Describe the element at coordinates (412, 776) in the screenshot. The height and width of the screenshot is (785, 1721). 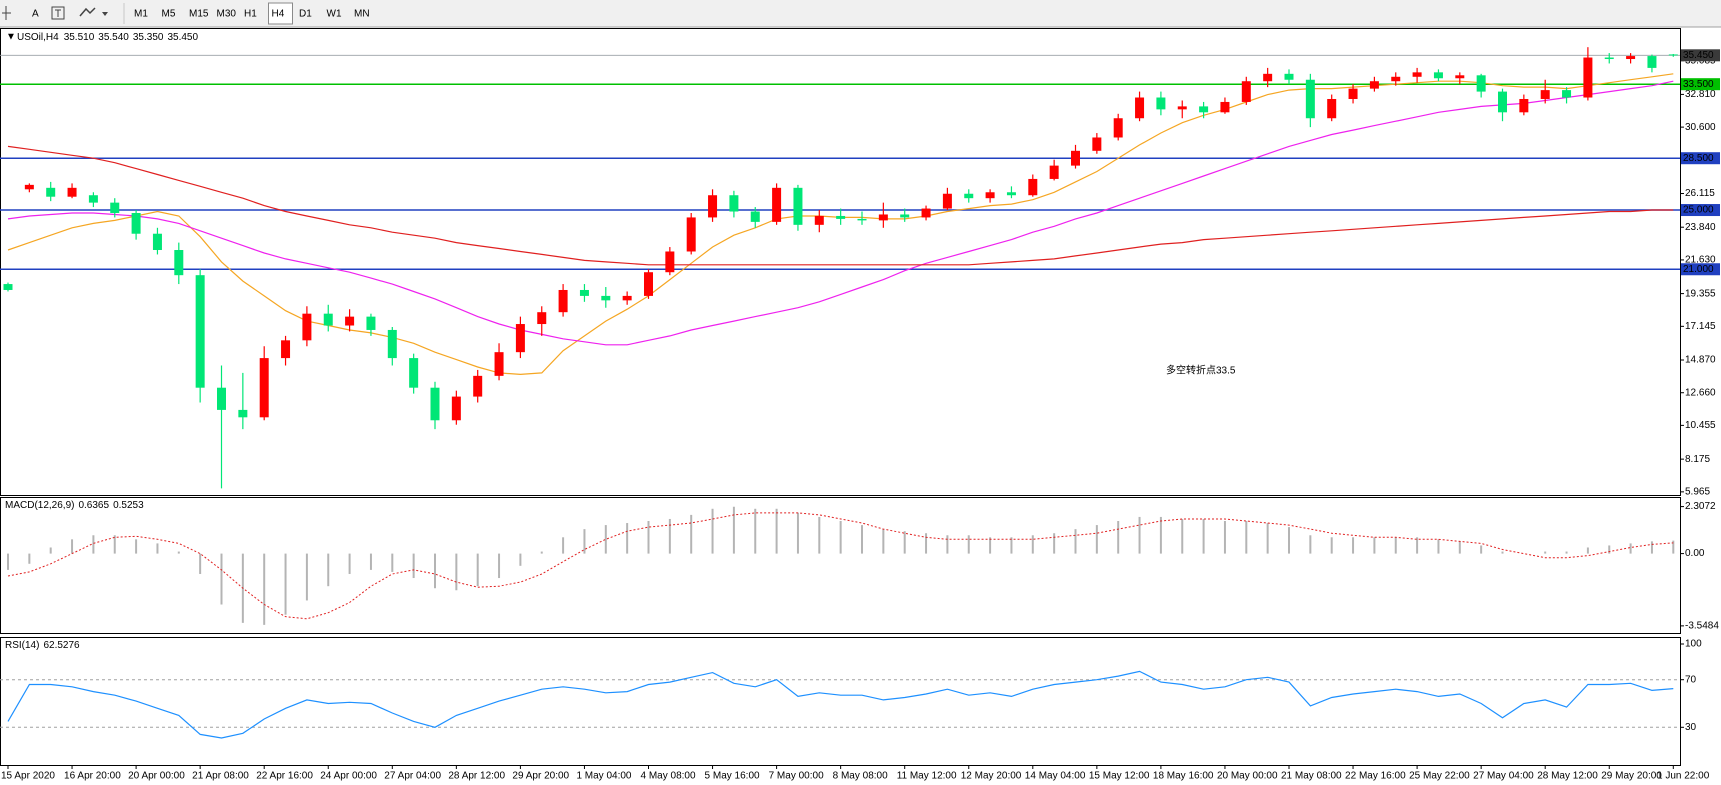
I see `x-tick-label: 27 Apr 04:00` at that location.